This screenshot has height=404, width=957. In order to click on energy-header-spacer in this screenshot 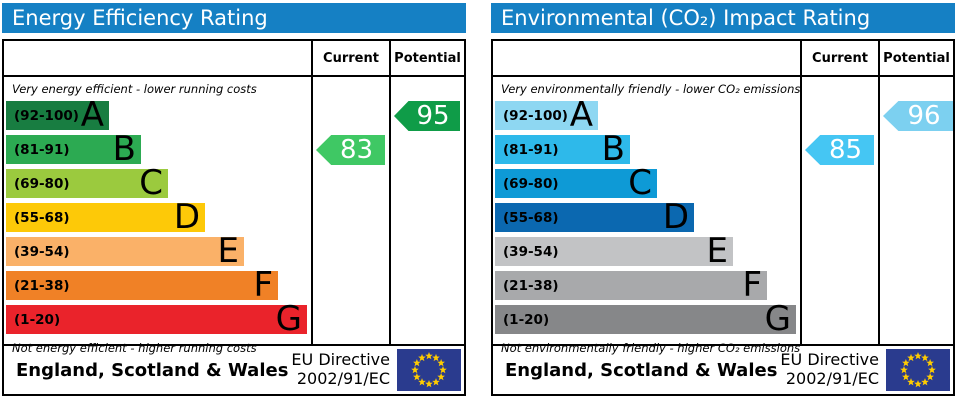, I will do `click(157, 59)`.